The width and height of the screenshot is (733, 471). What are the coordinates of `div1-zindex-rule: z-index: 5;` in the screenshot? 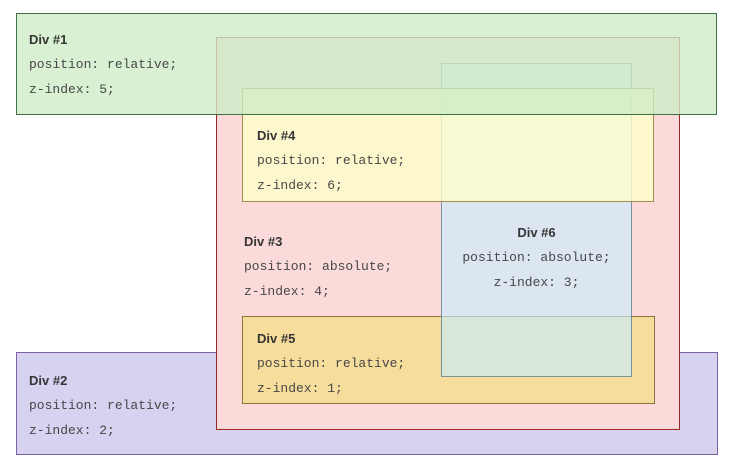 It's located at (72, 89).